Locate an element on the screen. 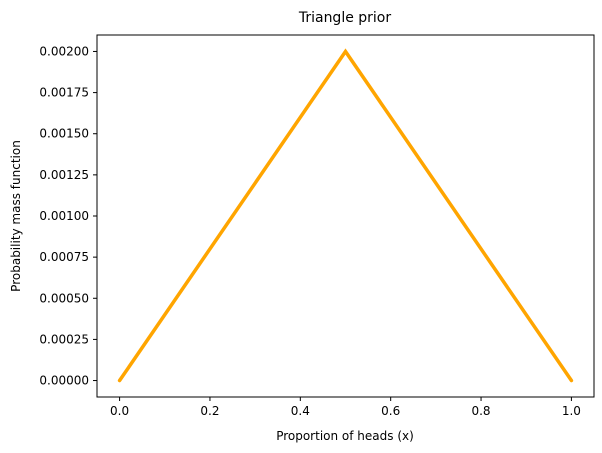 This screenshot has width=602, height=453. x-tick-label: 0.6 is located at coordinates (390, 411).